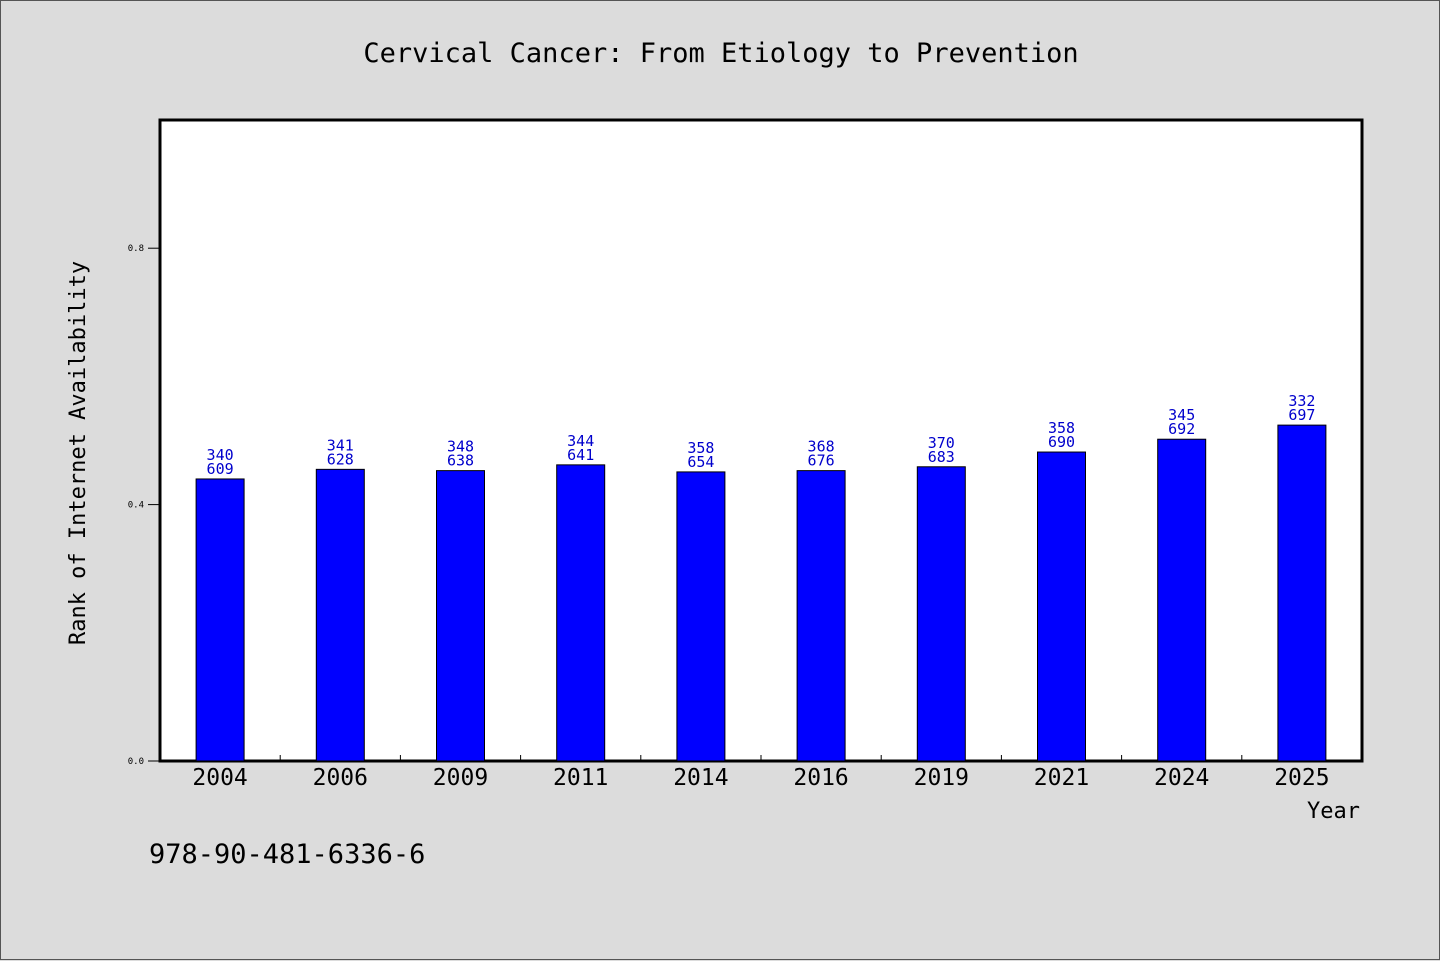 The width and height of the screenshot is (1440, 961). Describe the element at coordinates (700, 448) in the screenshot. I see `bar-label-top-2014: 358` at that location.